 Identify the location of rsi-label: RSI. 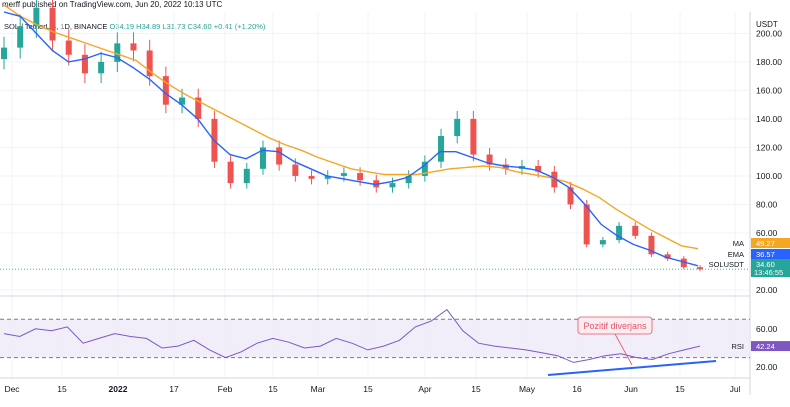
(737, 346).